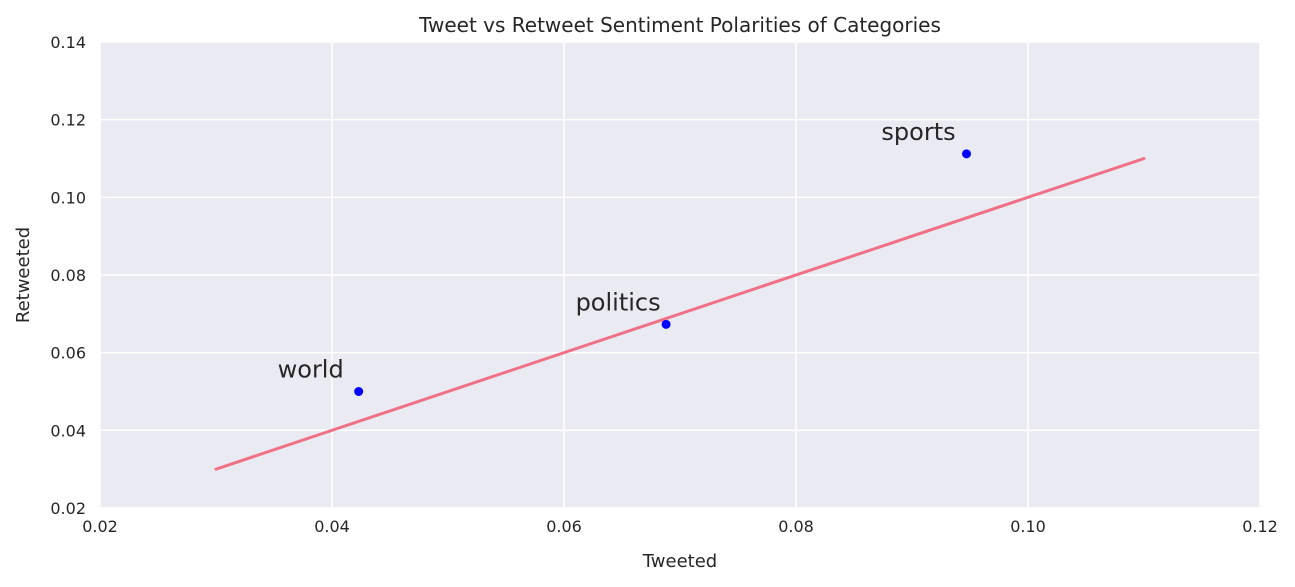 This screenshot has height=587, width=1295. Describe the element at coordinates (68, 120) in the screenshot. I see `y-tick-label: 0.12` at that location.